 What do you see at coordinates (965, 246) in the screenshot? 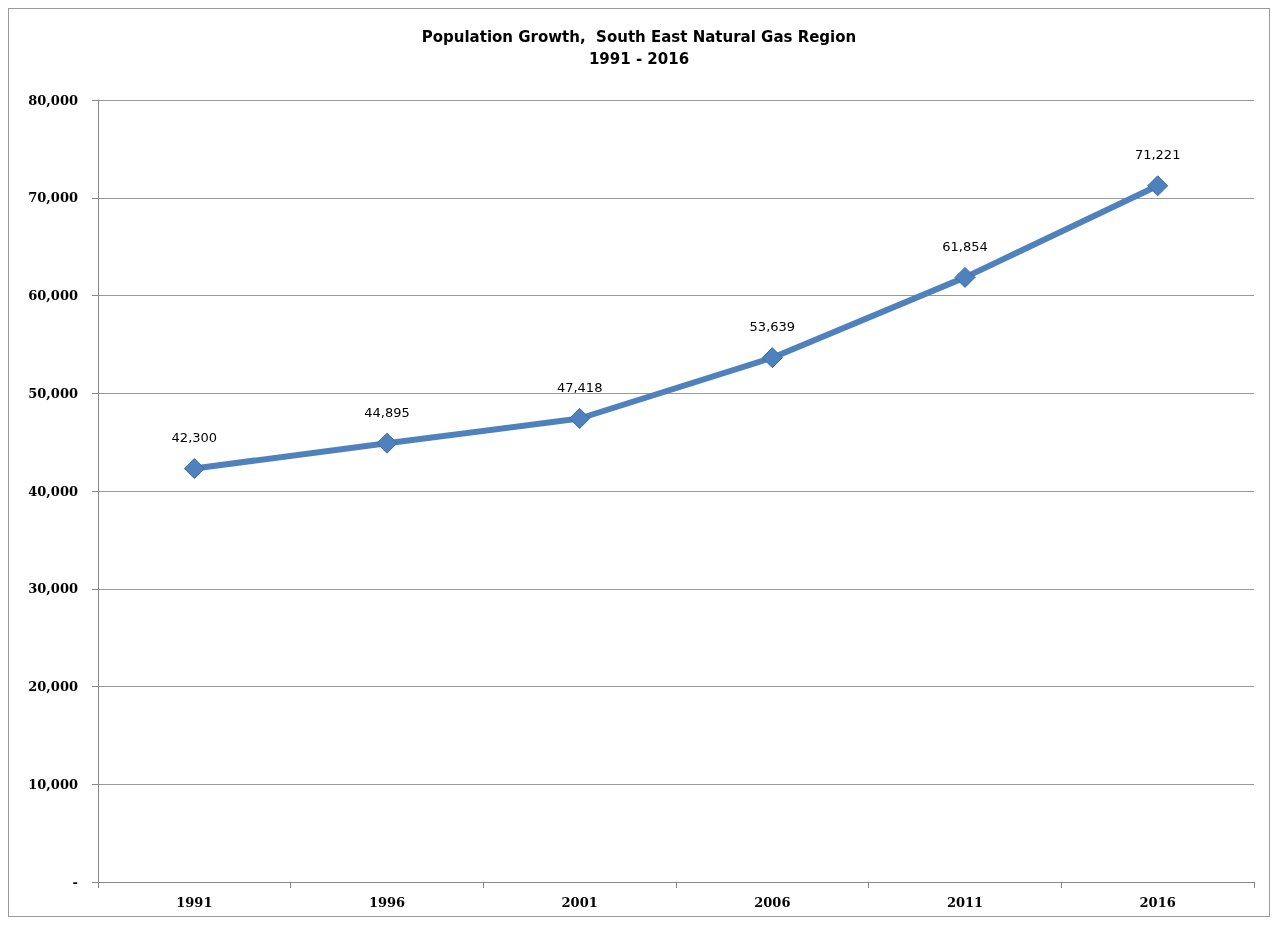
I see `data-label: 61,854` at bounding box center [965, 246].